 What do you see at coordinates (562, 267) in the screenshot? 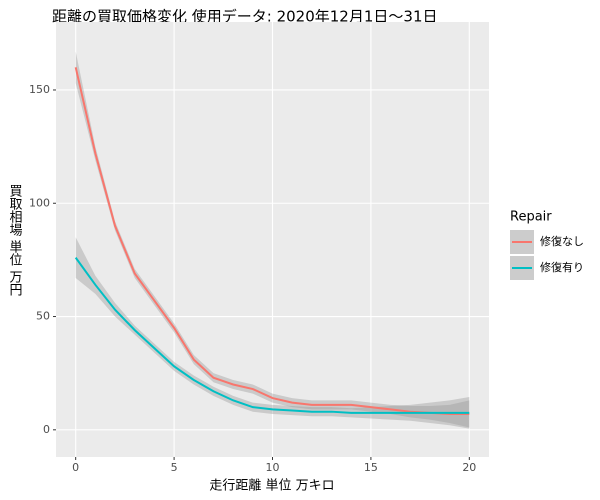
I see `legend-label: 修復有り` at bounding box center [562, 267].